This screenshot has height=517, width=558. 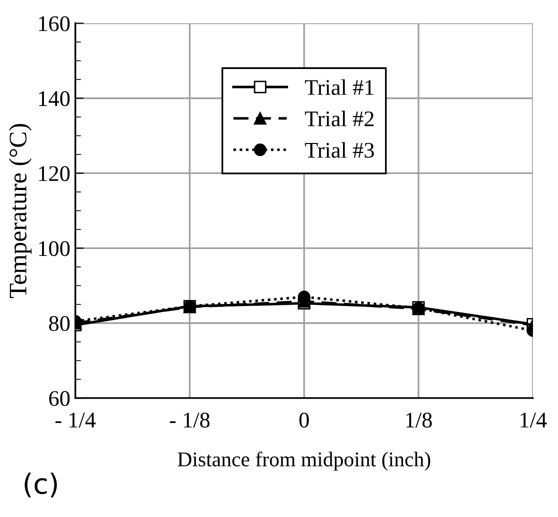 I want to click on x-tick-label: 0, so click(x=304, y=420).